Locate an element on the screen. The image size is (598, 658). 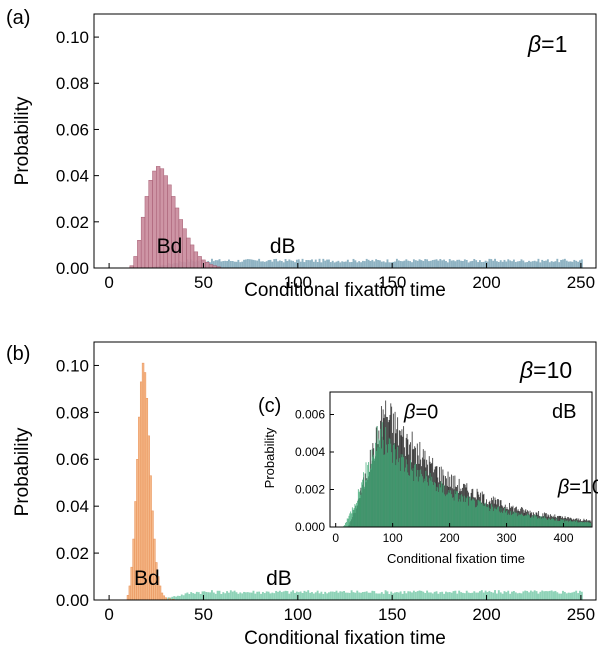
Bd-bar is located at coordinates (184, 248).